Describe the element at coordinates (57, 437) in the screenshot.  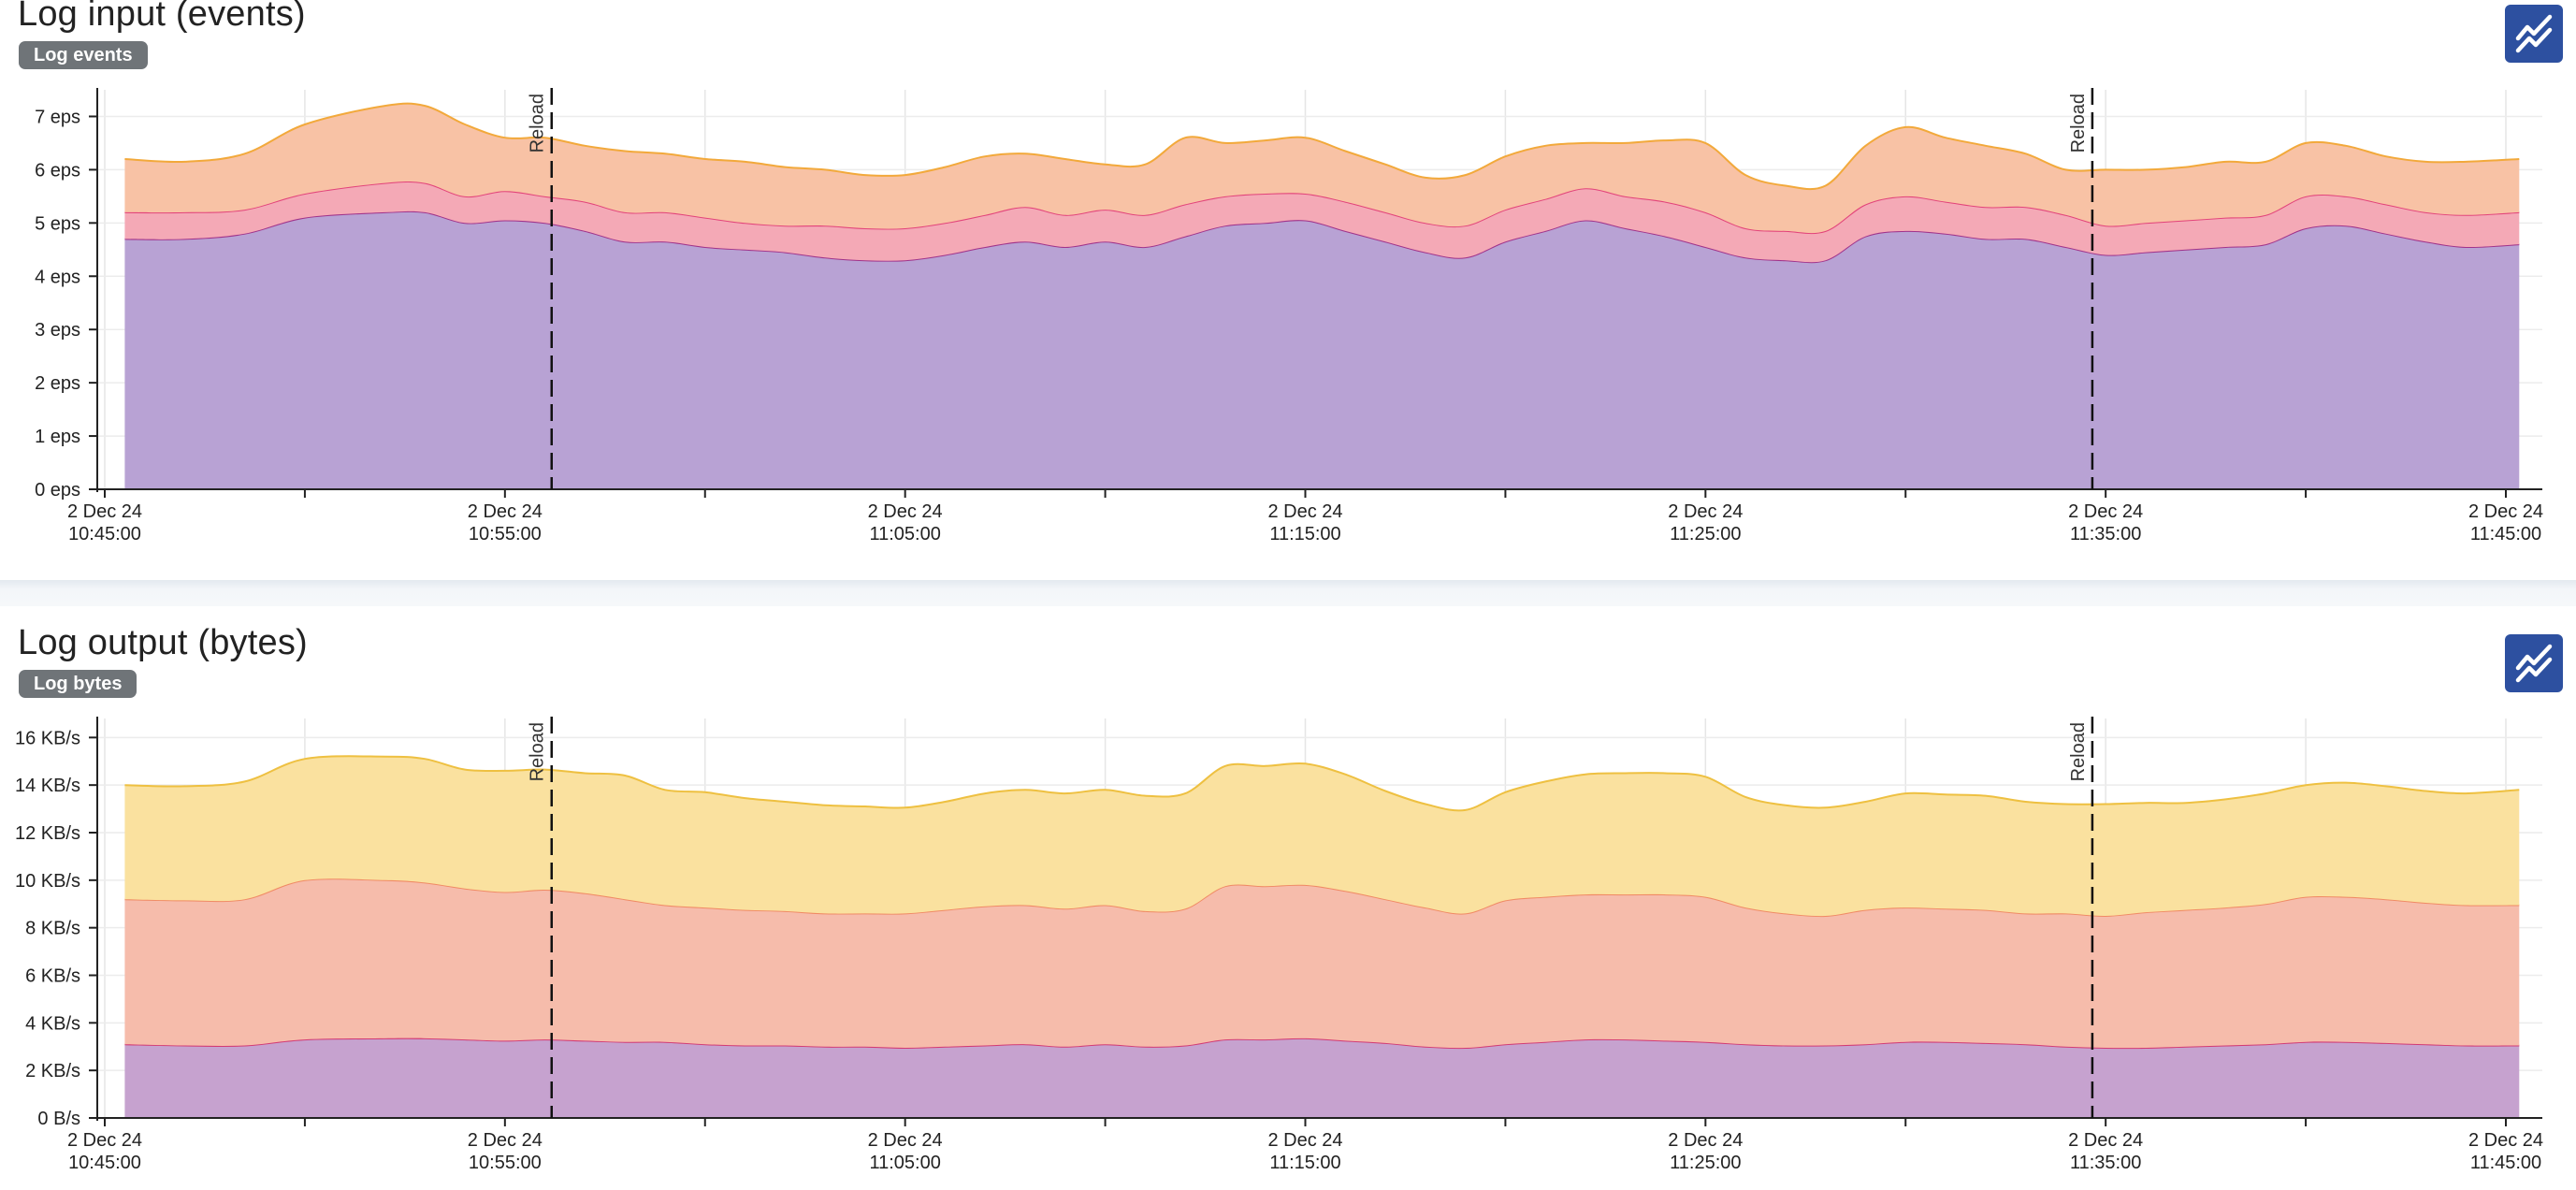
I see `y-tick-label: 1 eps` at that location.